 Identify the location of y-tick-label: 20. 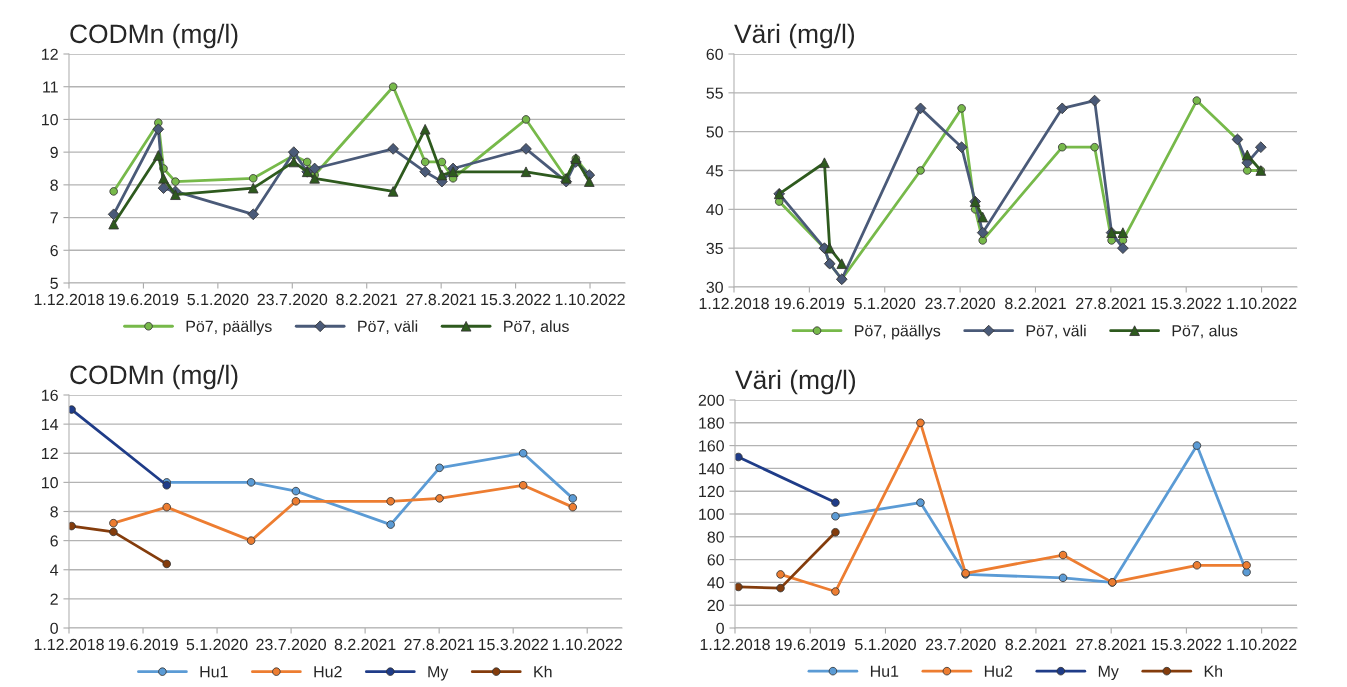
(715, 605).